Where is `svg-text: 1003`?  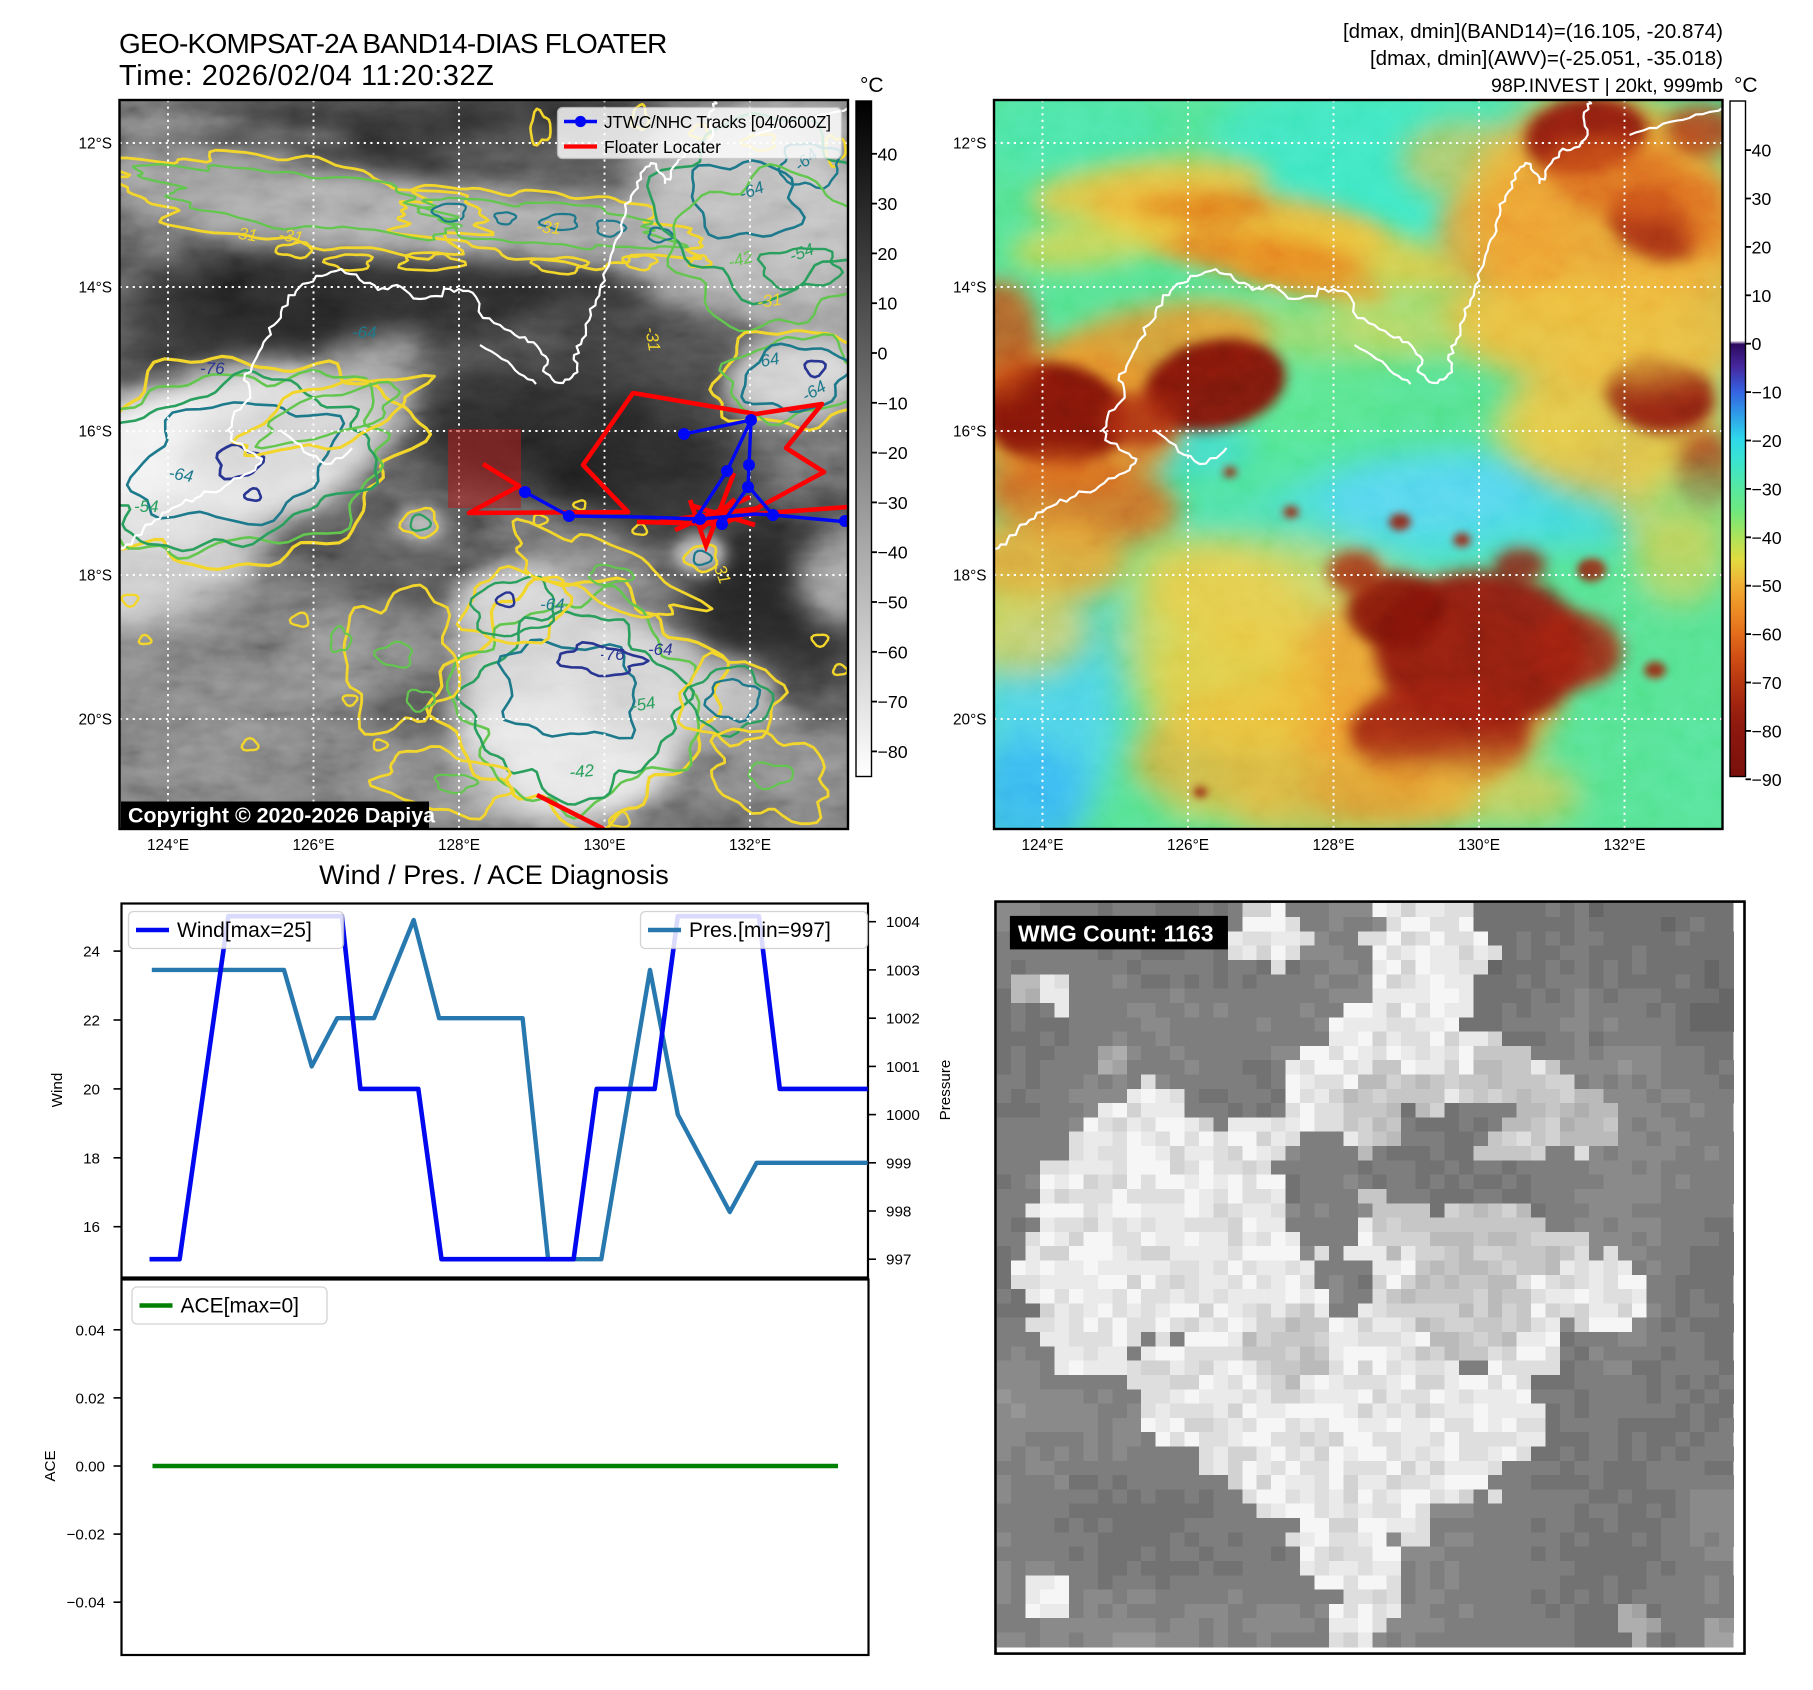
svg-text: 1003 is located at coordinates (903, 970).